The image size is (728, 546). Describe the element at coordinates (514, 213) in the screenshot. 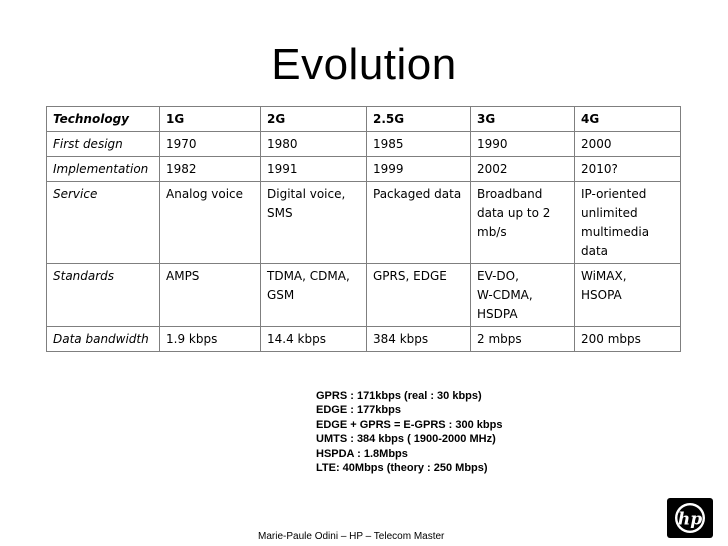

I see `cell-line: data up to 2` at that location.